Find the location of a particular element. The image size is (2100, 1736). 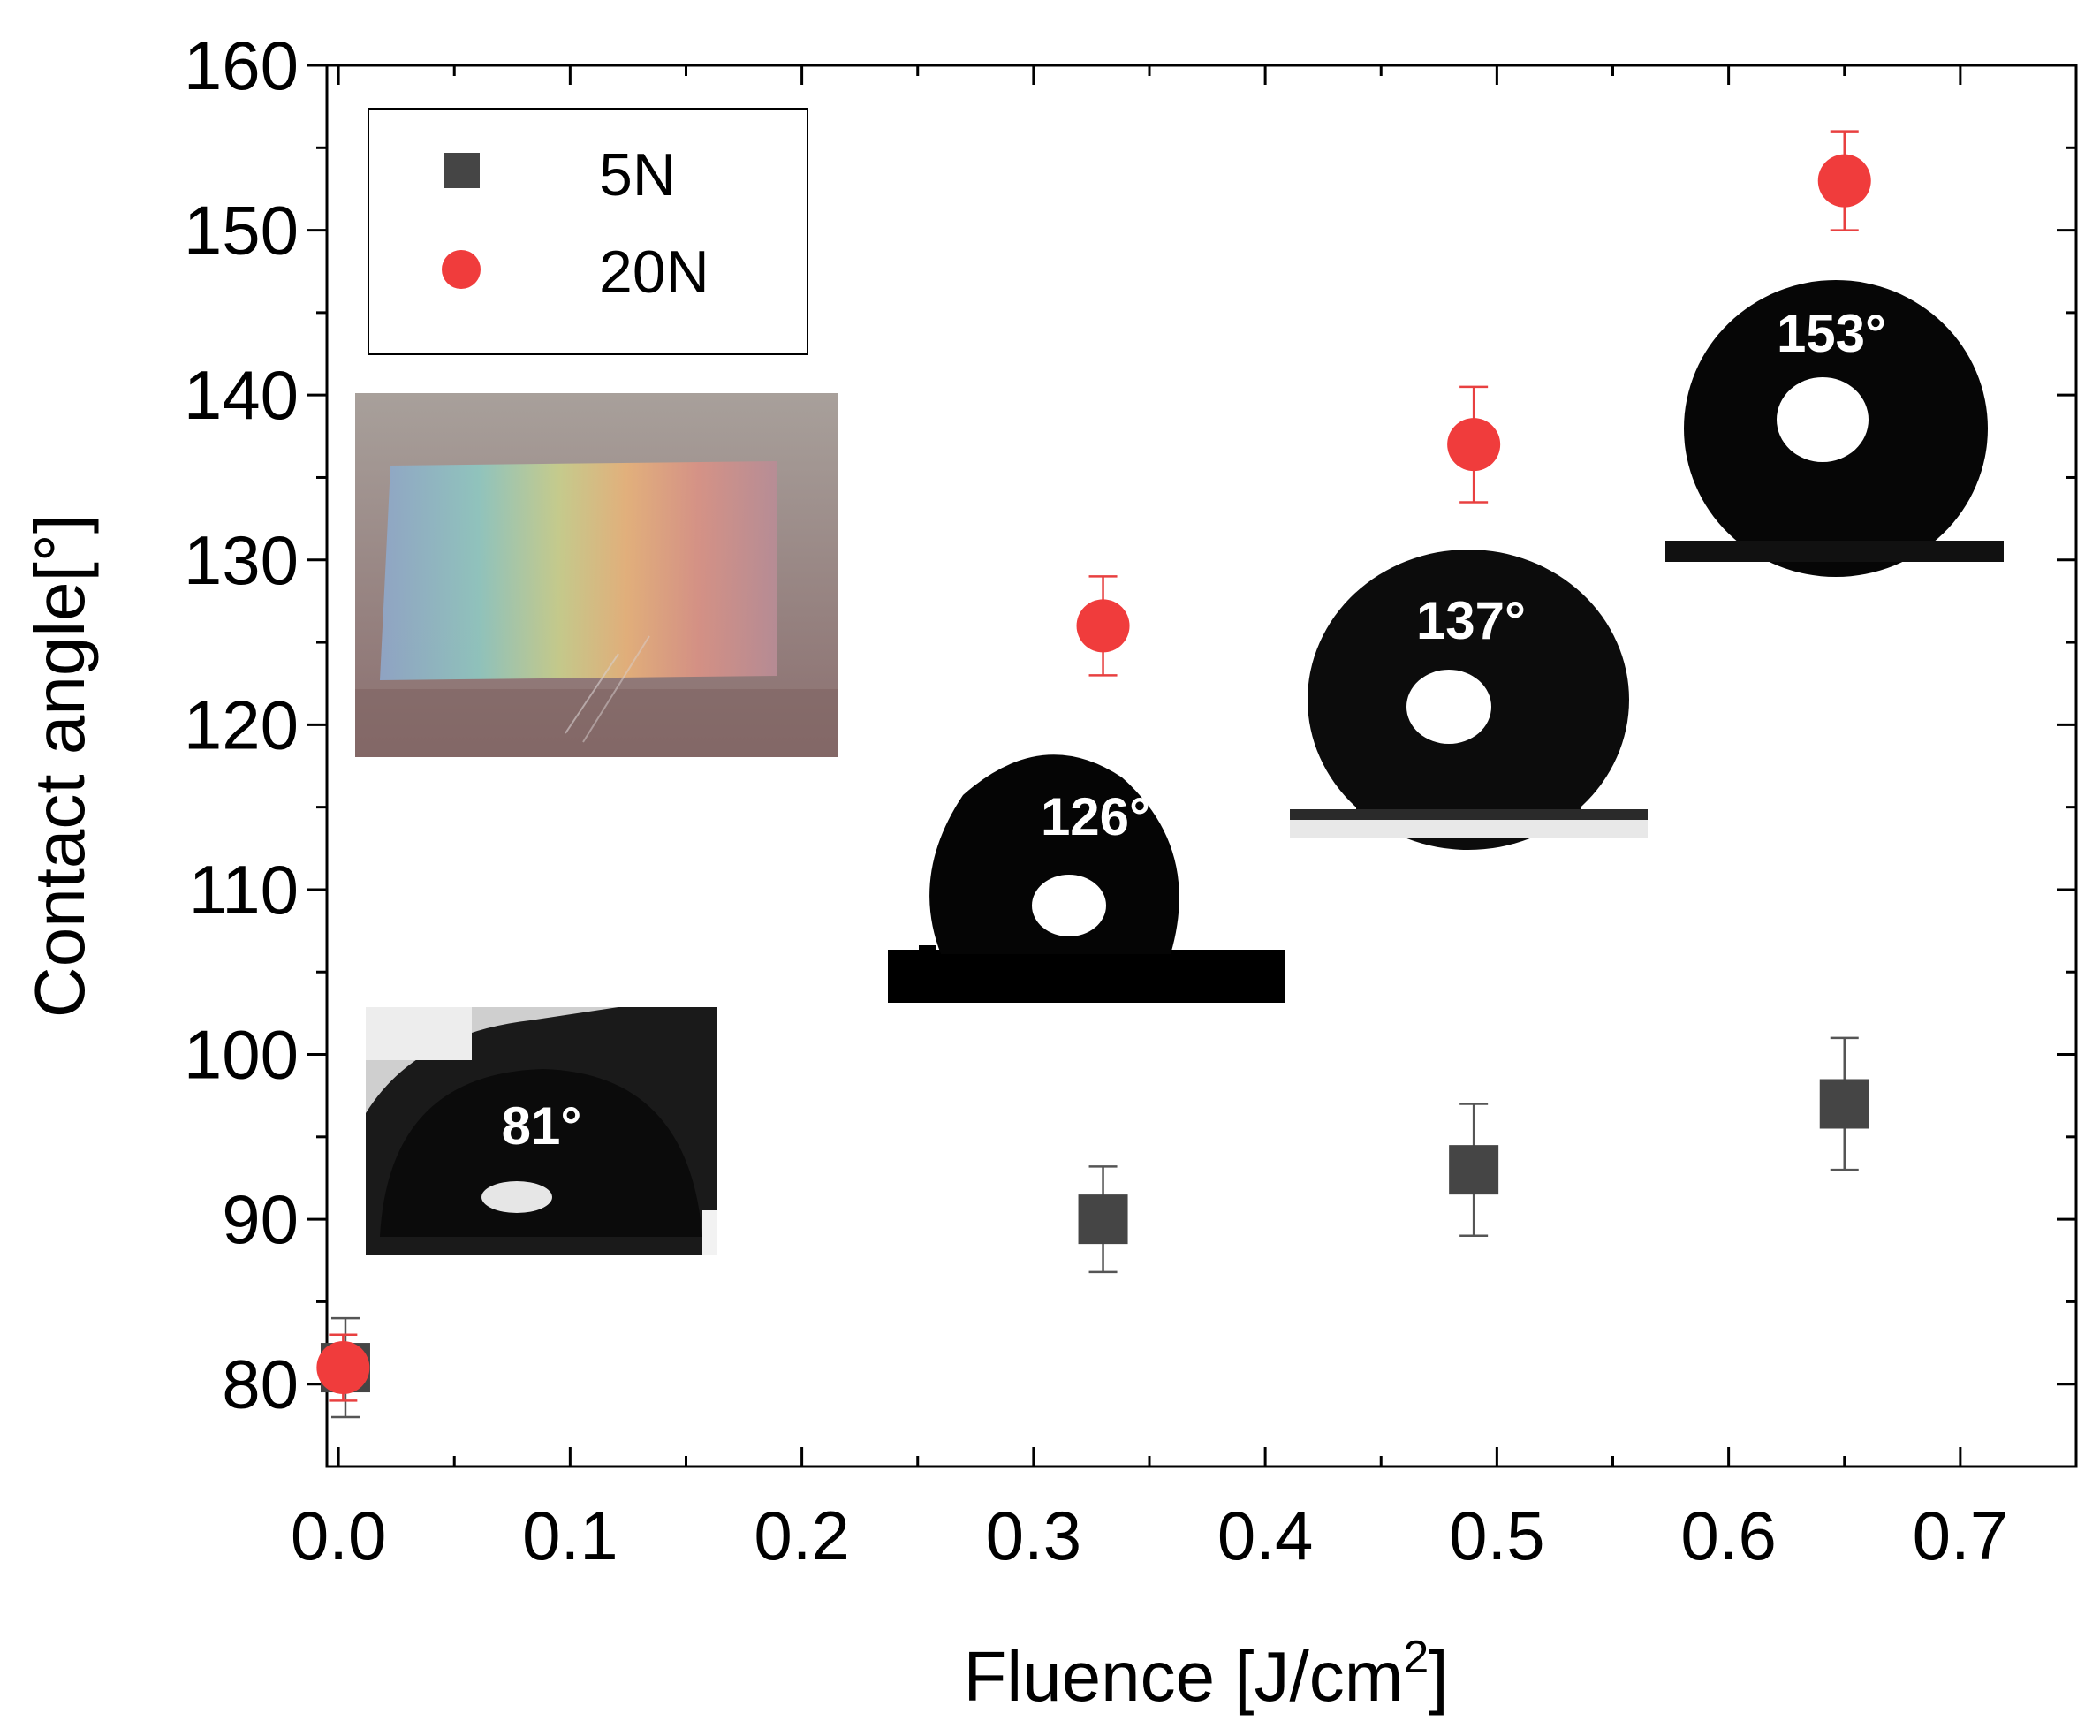

y-tick-label: 100 is located at coordinates (242, 1055).